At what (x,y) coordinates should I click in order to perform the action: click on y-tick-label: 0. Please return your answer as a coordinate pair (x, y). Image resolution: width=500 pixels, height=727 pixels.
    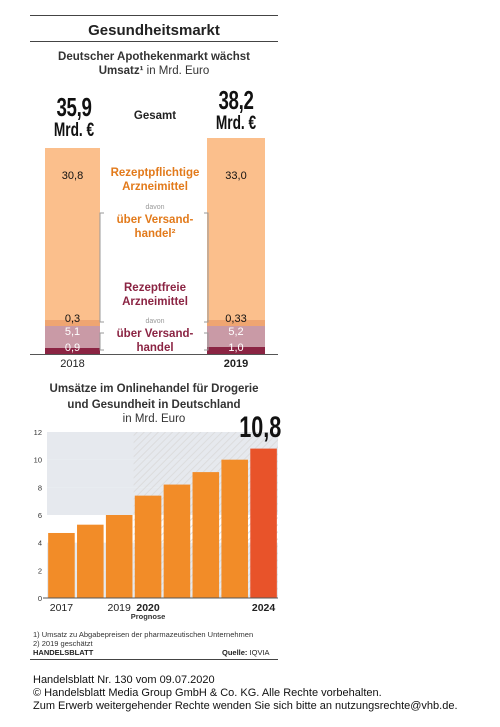
    Looking at the image, I should click on (40, 598).